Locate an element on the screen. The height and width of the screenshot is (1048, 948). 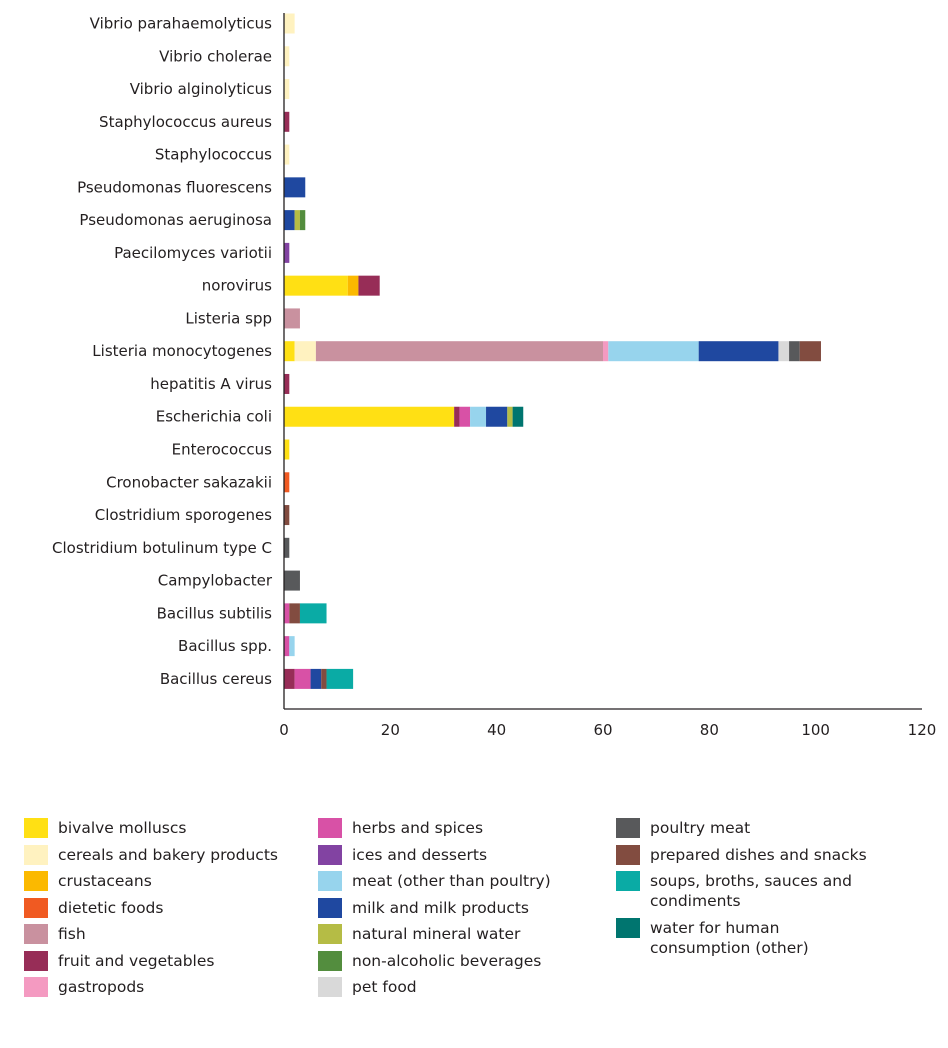
legend-item: fish is located at coordinates (176, 934).